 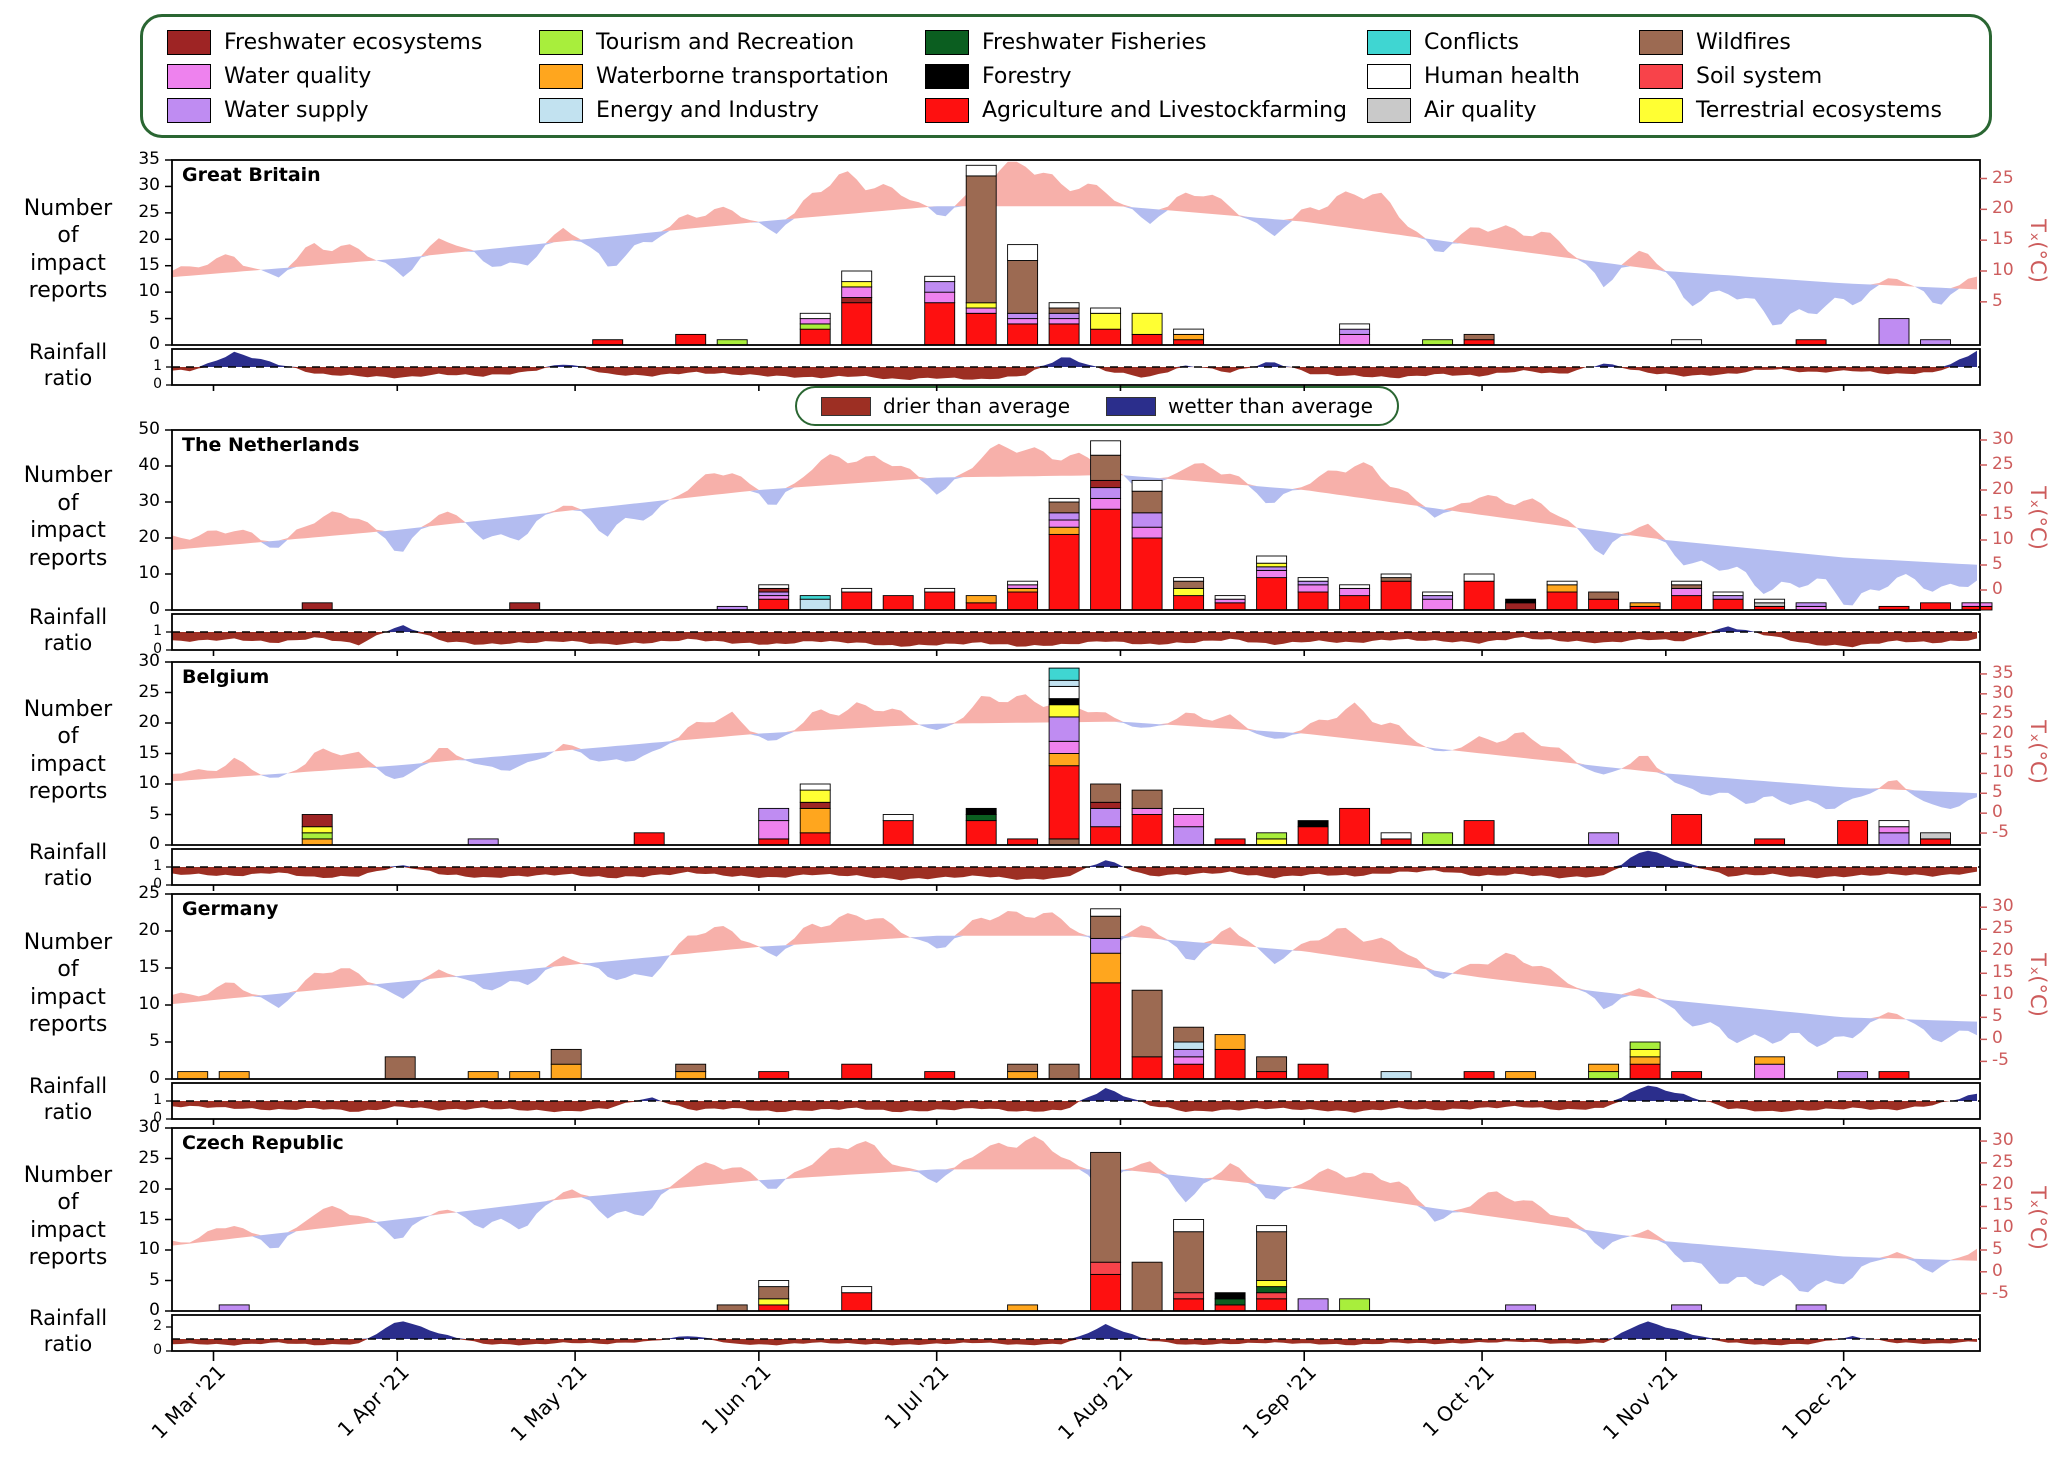 What do you see at coordinates (1076, 520) in the screenshot?
I see `plot-frame` at bounding box center [1076, 520].